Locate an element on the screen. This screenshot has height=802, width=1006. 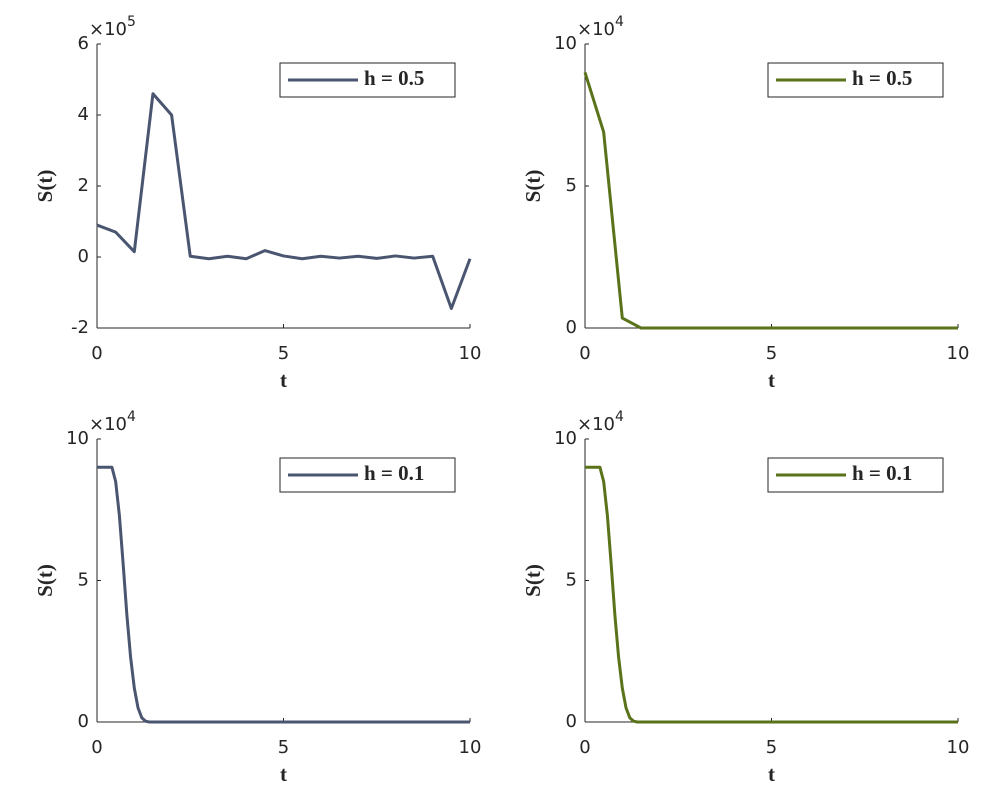
y-tick-label: 4 is located at coordinates (83, 114).